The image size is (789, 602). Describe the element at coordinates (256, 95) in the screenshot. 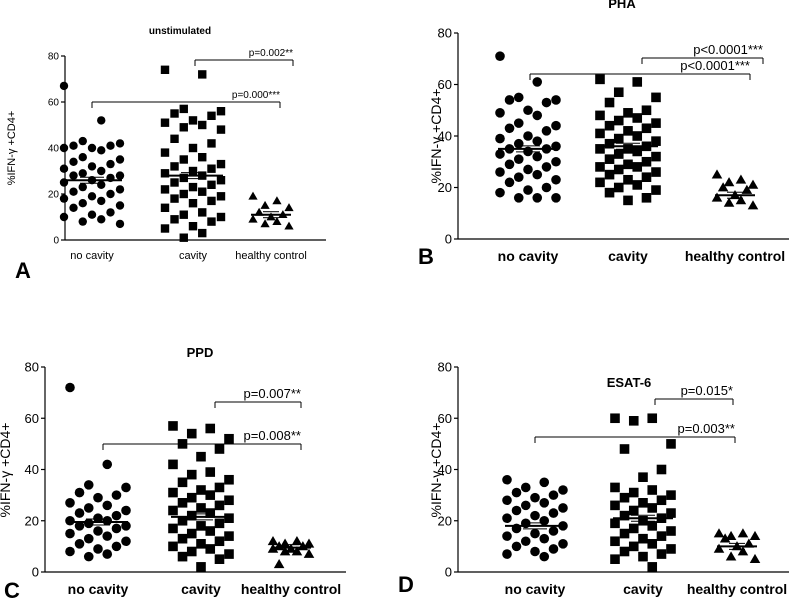

I see `p-value-annotation: p=0.000***` at that location.